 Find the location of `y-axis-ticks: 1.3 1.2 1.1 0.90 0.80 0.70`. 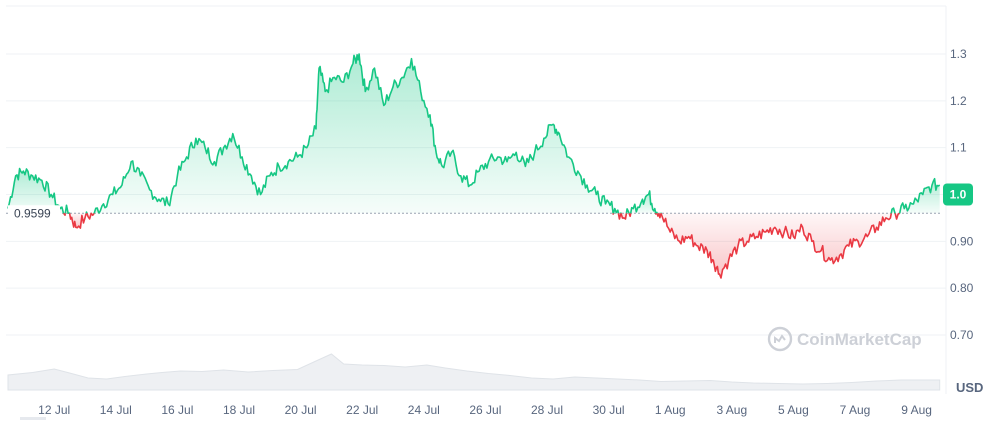

y-axis-ticks: 1.3 1.2 1.1 0.90 0.80 0.70 is located at coordinates (962, 194).